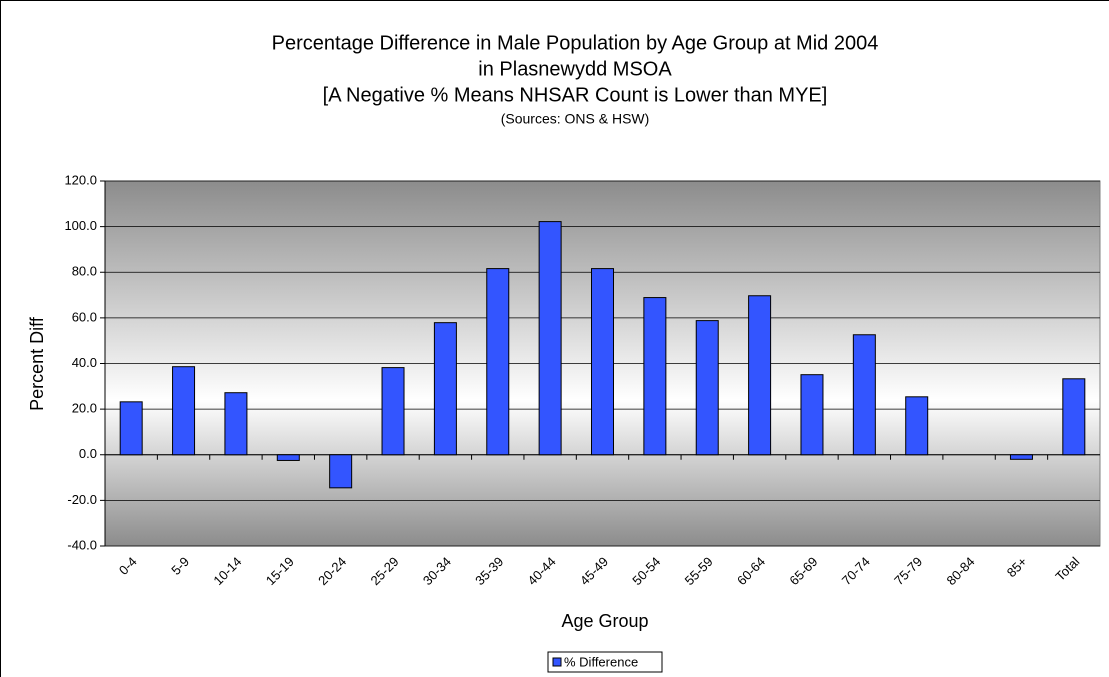 The height and width of the screenshot is (677, 1109). What do you see at coordinates (84, 316) in the screenshot?
I see `y-tick-label: 60.0` at bounding box center [84, 316].